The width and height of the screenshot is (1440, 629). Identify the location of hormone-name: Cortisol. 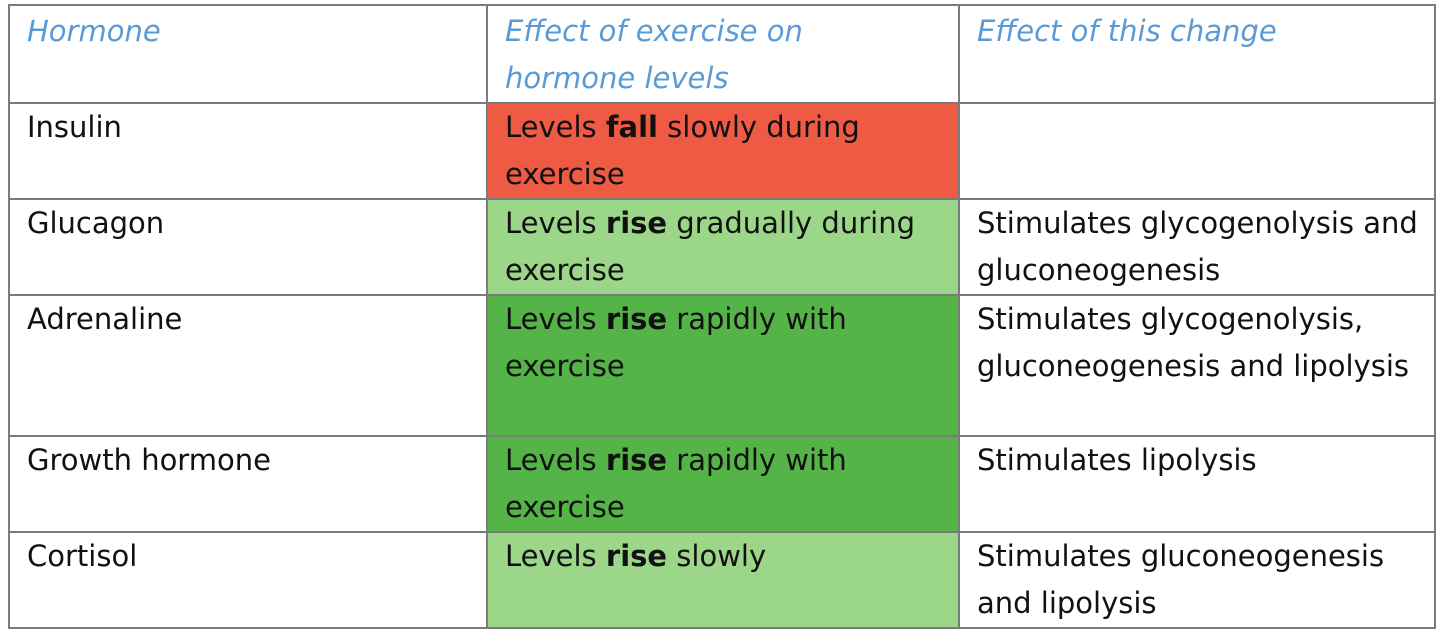
(248, 580).